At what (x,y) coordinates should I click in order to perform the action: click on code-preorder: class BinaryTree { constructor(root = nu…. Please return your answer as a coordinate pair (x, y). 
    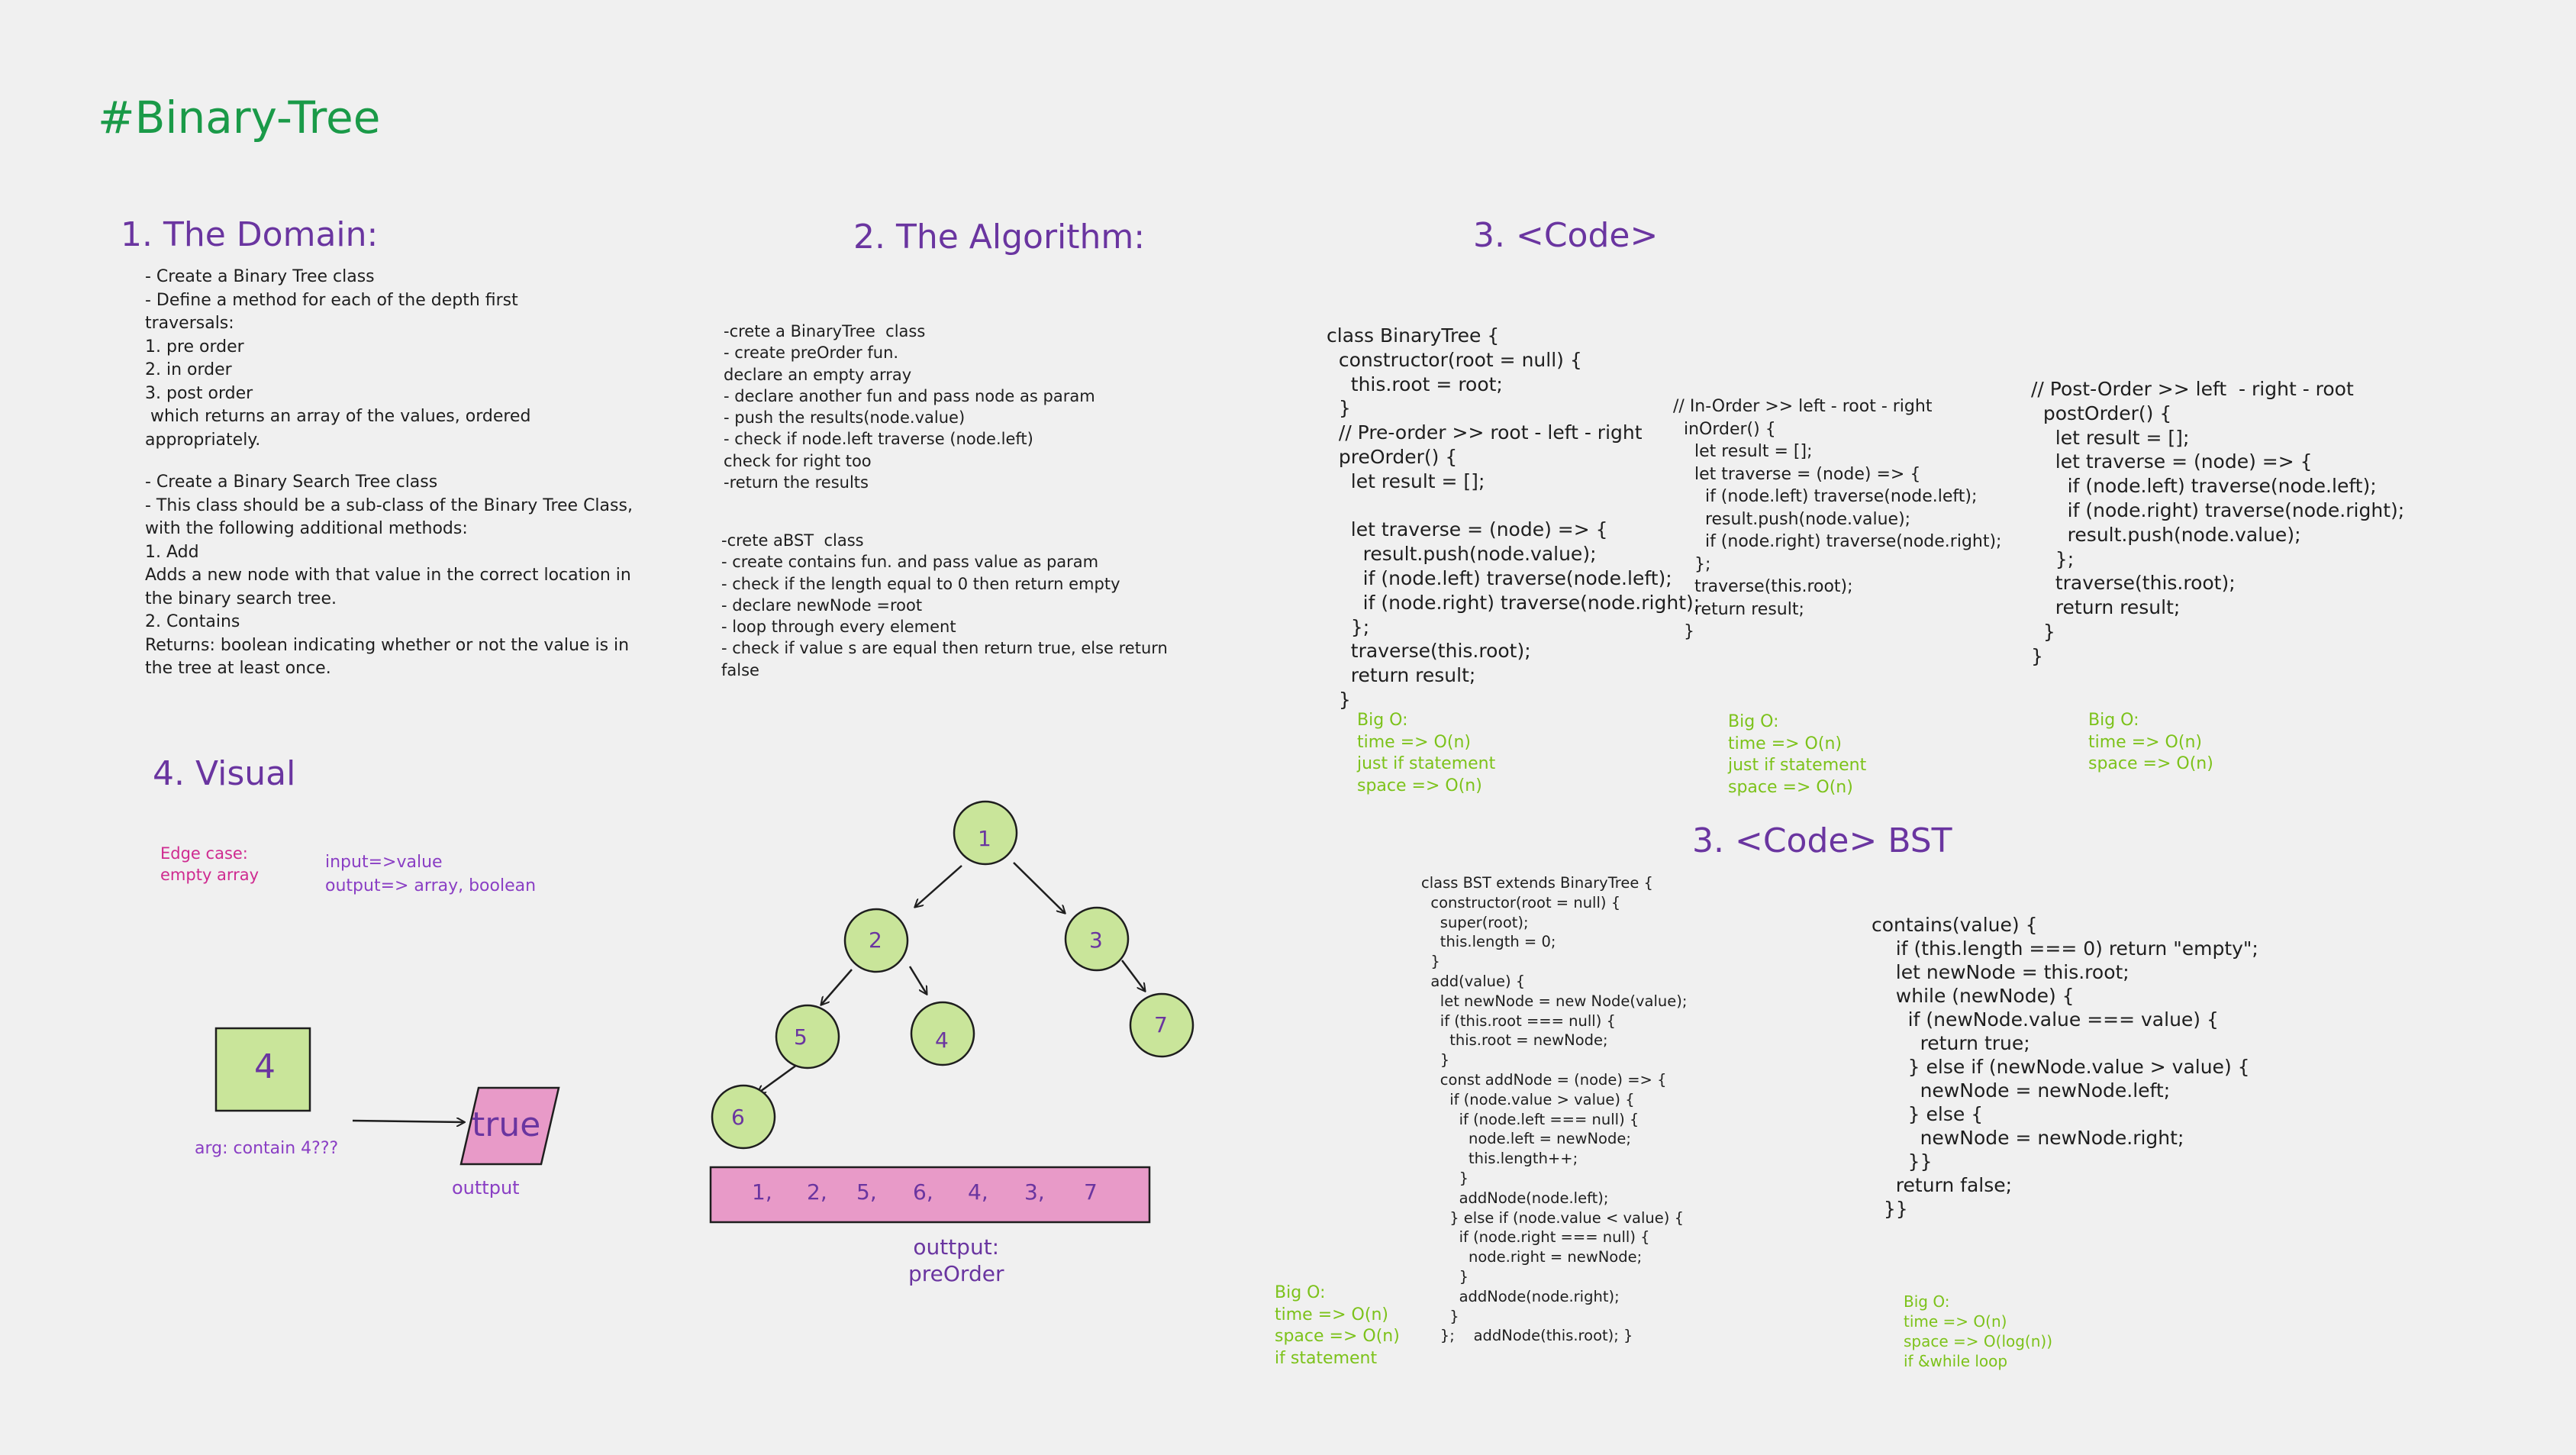
    Looking at the image, I should click on (1514, 517).